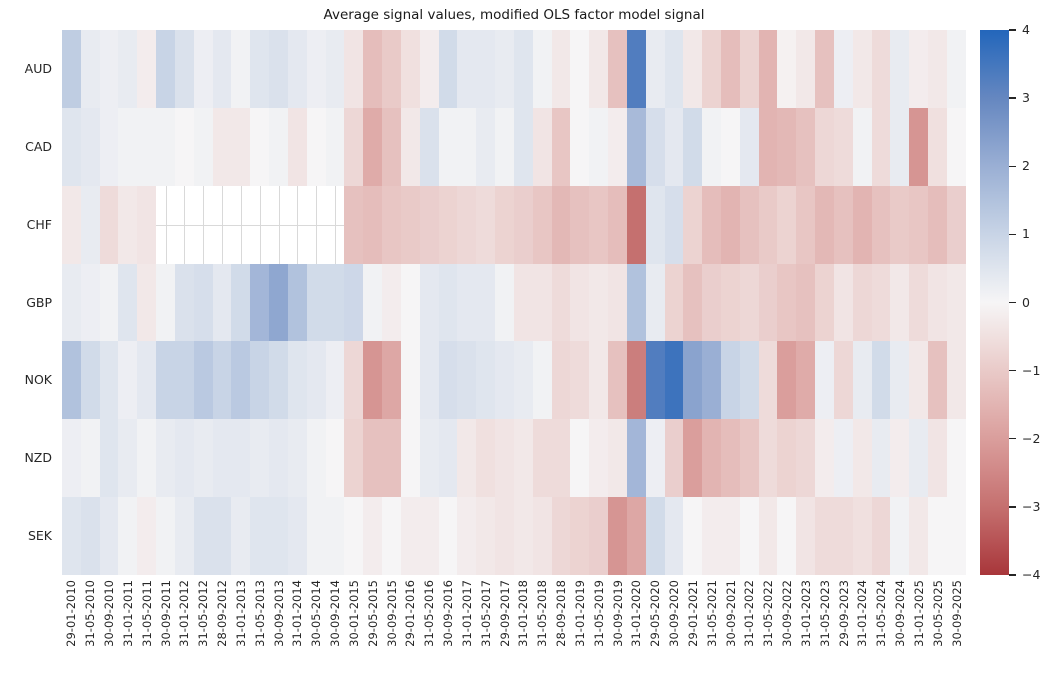 This screenshot has width=1048, height=679. What do you see at coordinates (165, 613) in the screenshot?
I see `x-tick-label: 30-09-2011` at bounding box center [165, 613].